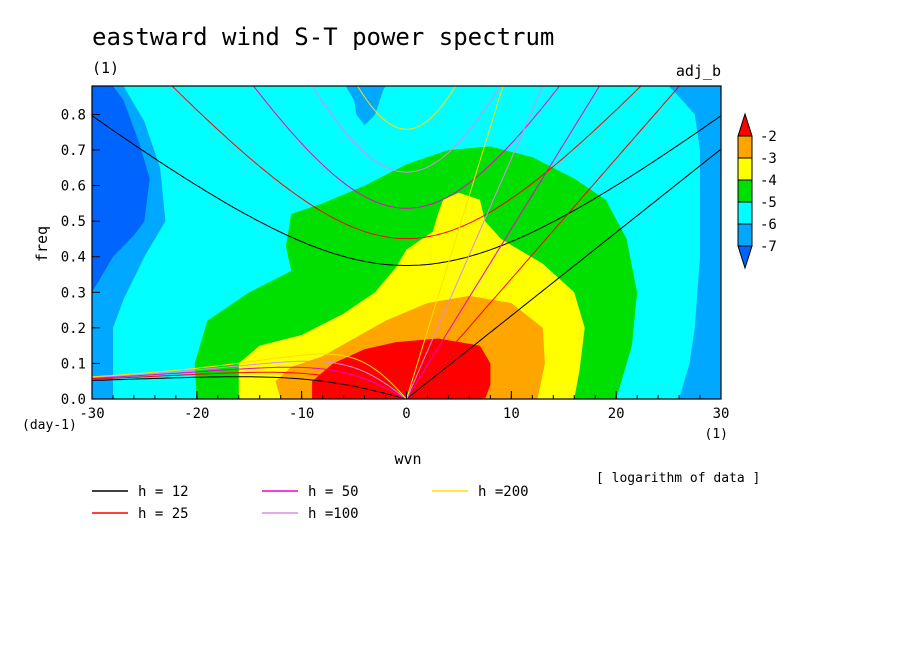  I want to click on chart-subtitle-left: (1), so click(105, 68).